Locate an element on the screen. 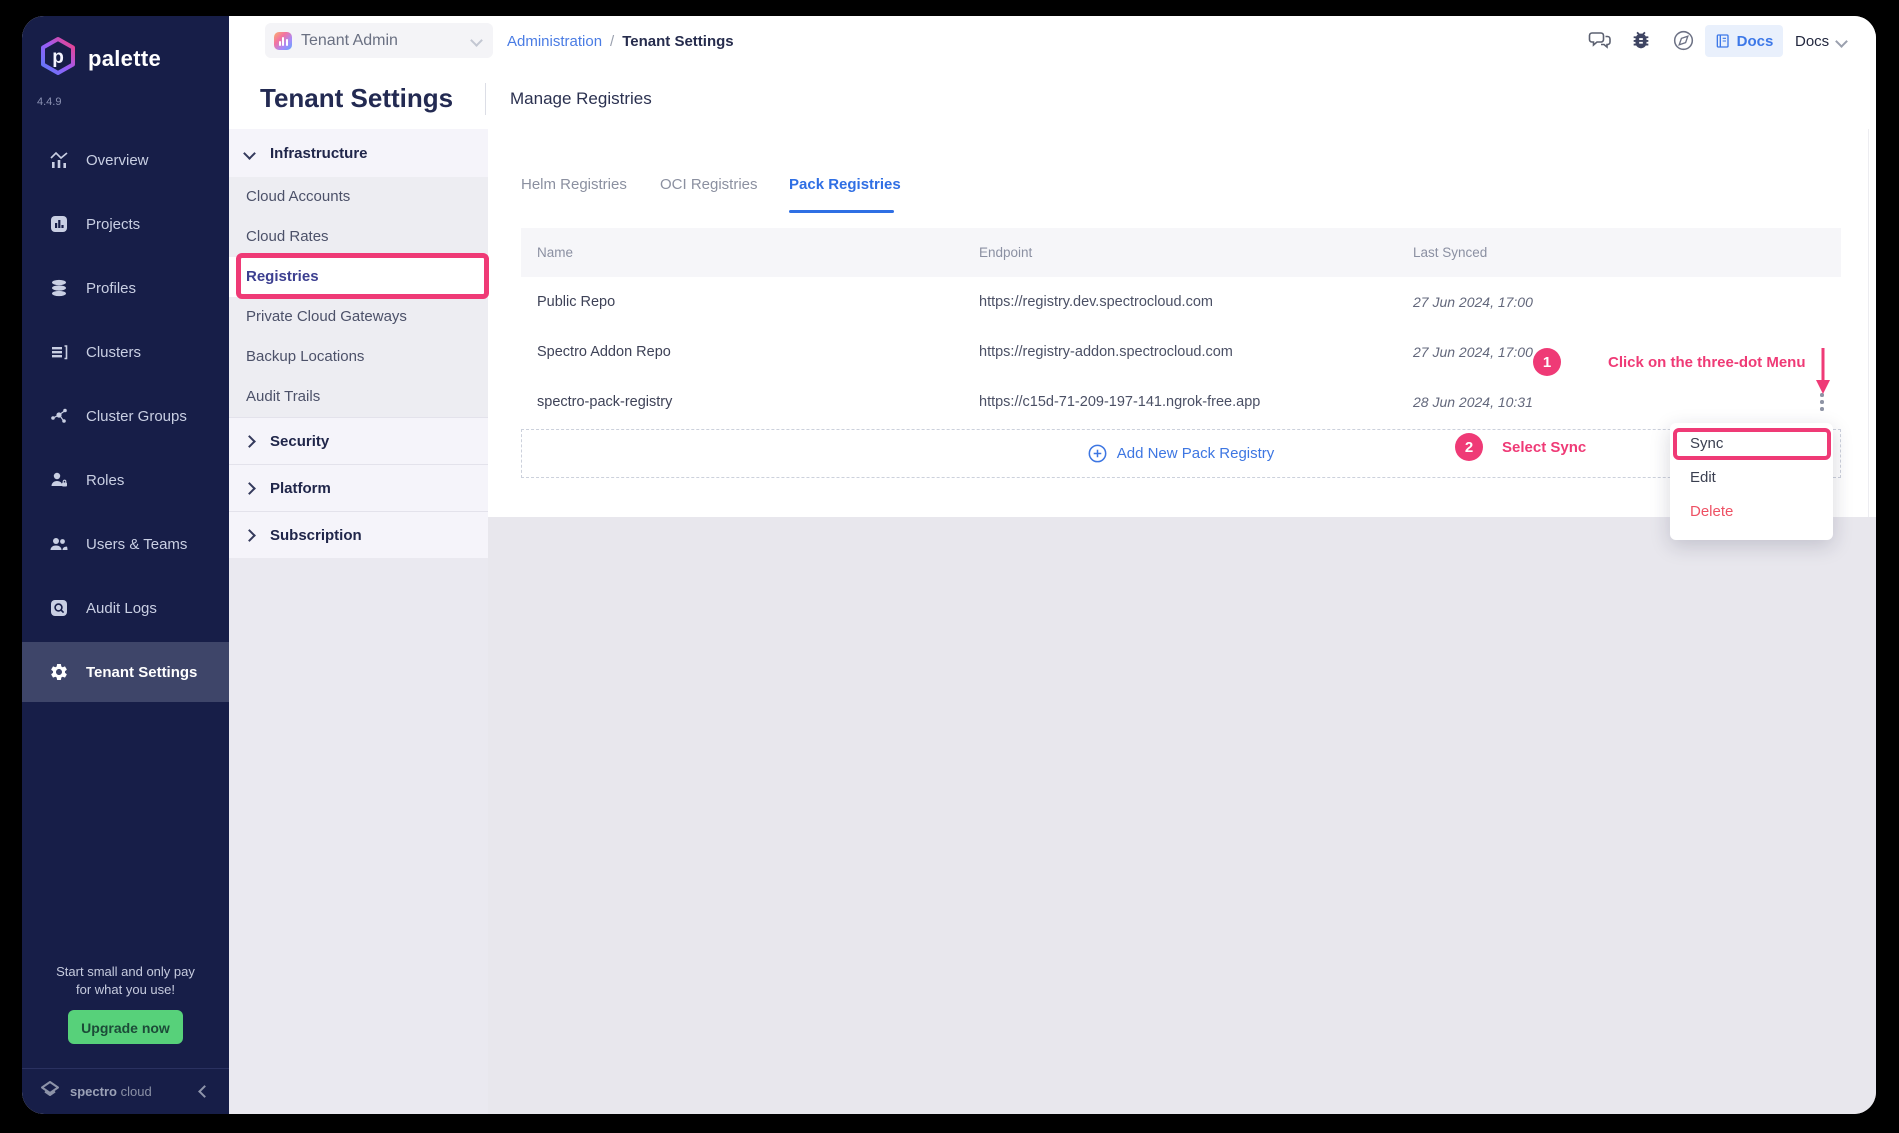 This screenshot has height=1133, width=1899. chevron-left-icon is located at coordinates (204, 1091).